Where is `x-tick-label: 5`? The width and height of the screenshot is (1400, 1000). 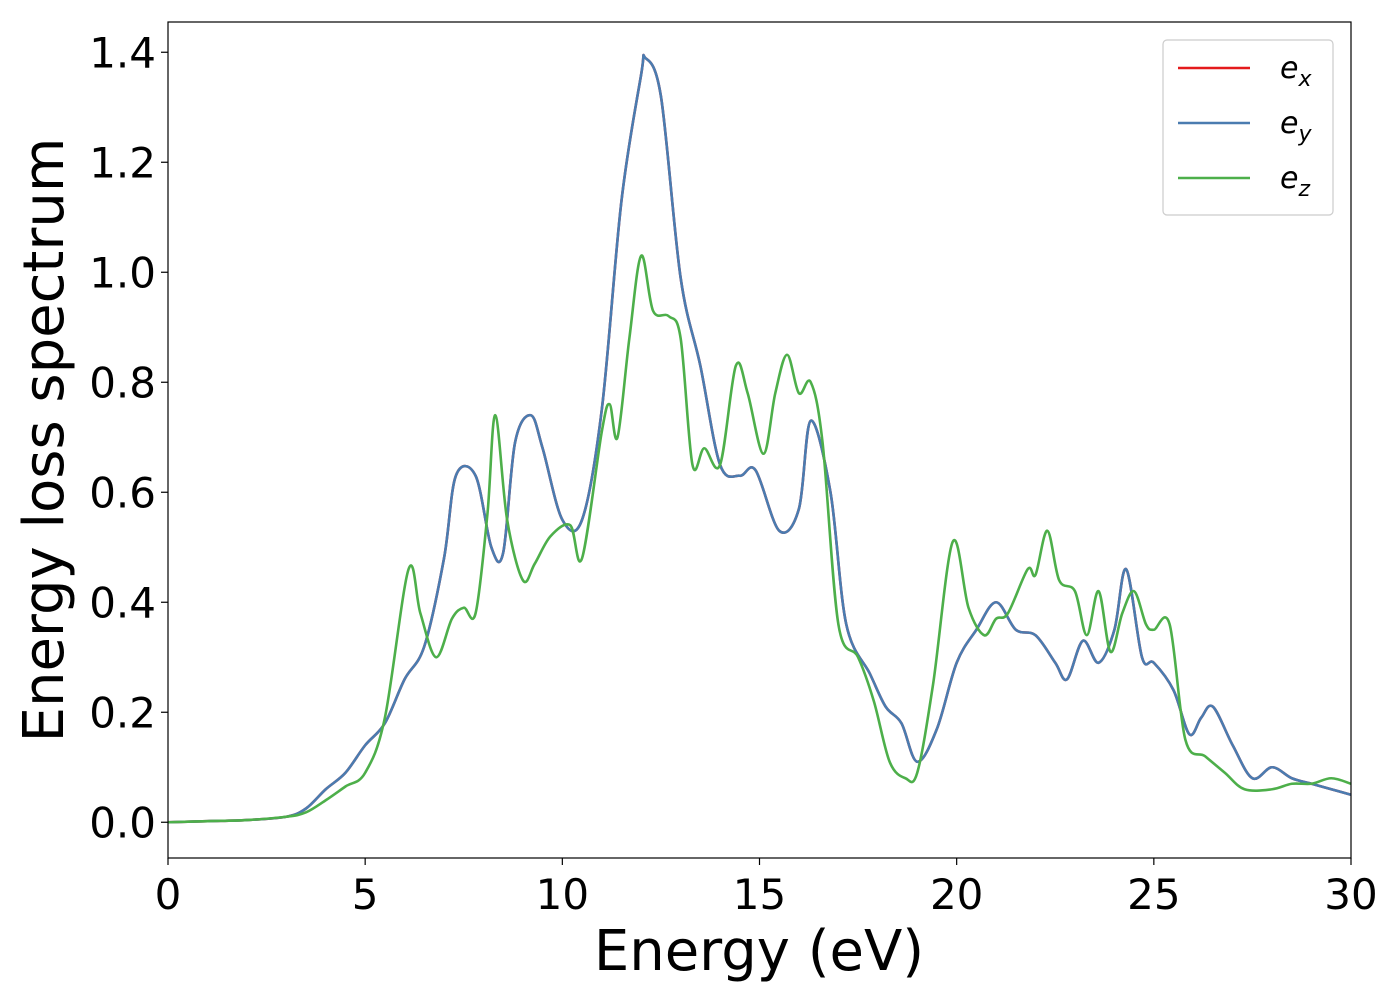
x-tick-label: 5 is located at coordinates (365, 894).